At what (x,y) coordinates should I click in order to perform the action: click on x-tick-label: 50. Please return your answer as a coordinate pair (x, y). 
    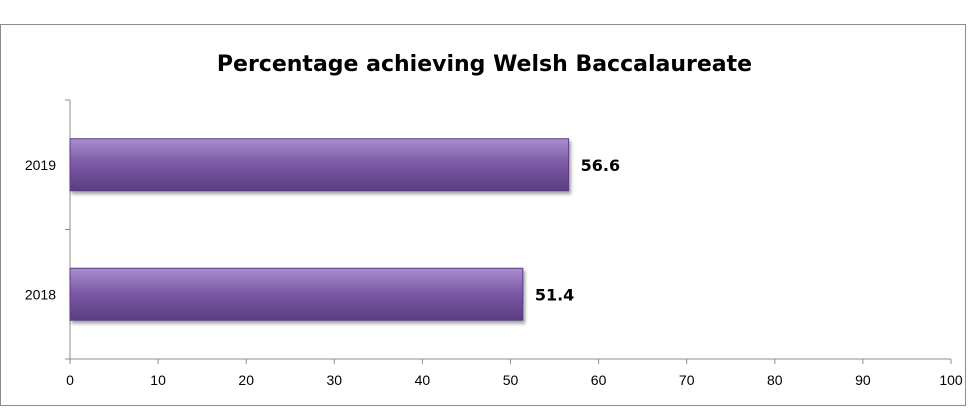
    Looking at the image, I should click on (511, 380).